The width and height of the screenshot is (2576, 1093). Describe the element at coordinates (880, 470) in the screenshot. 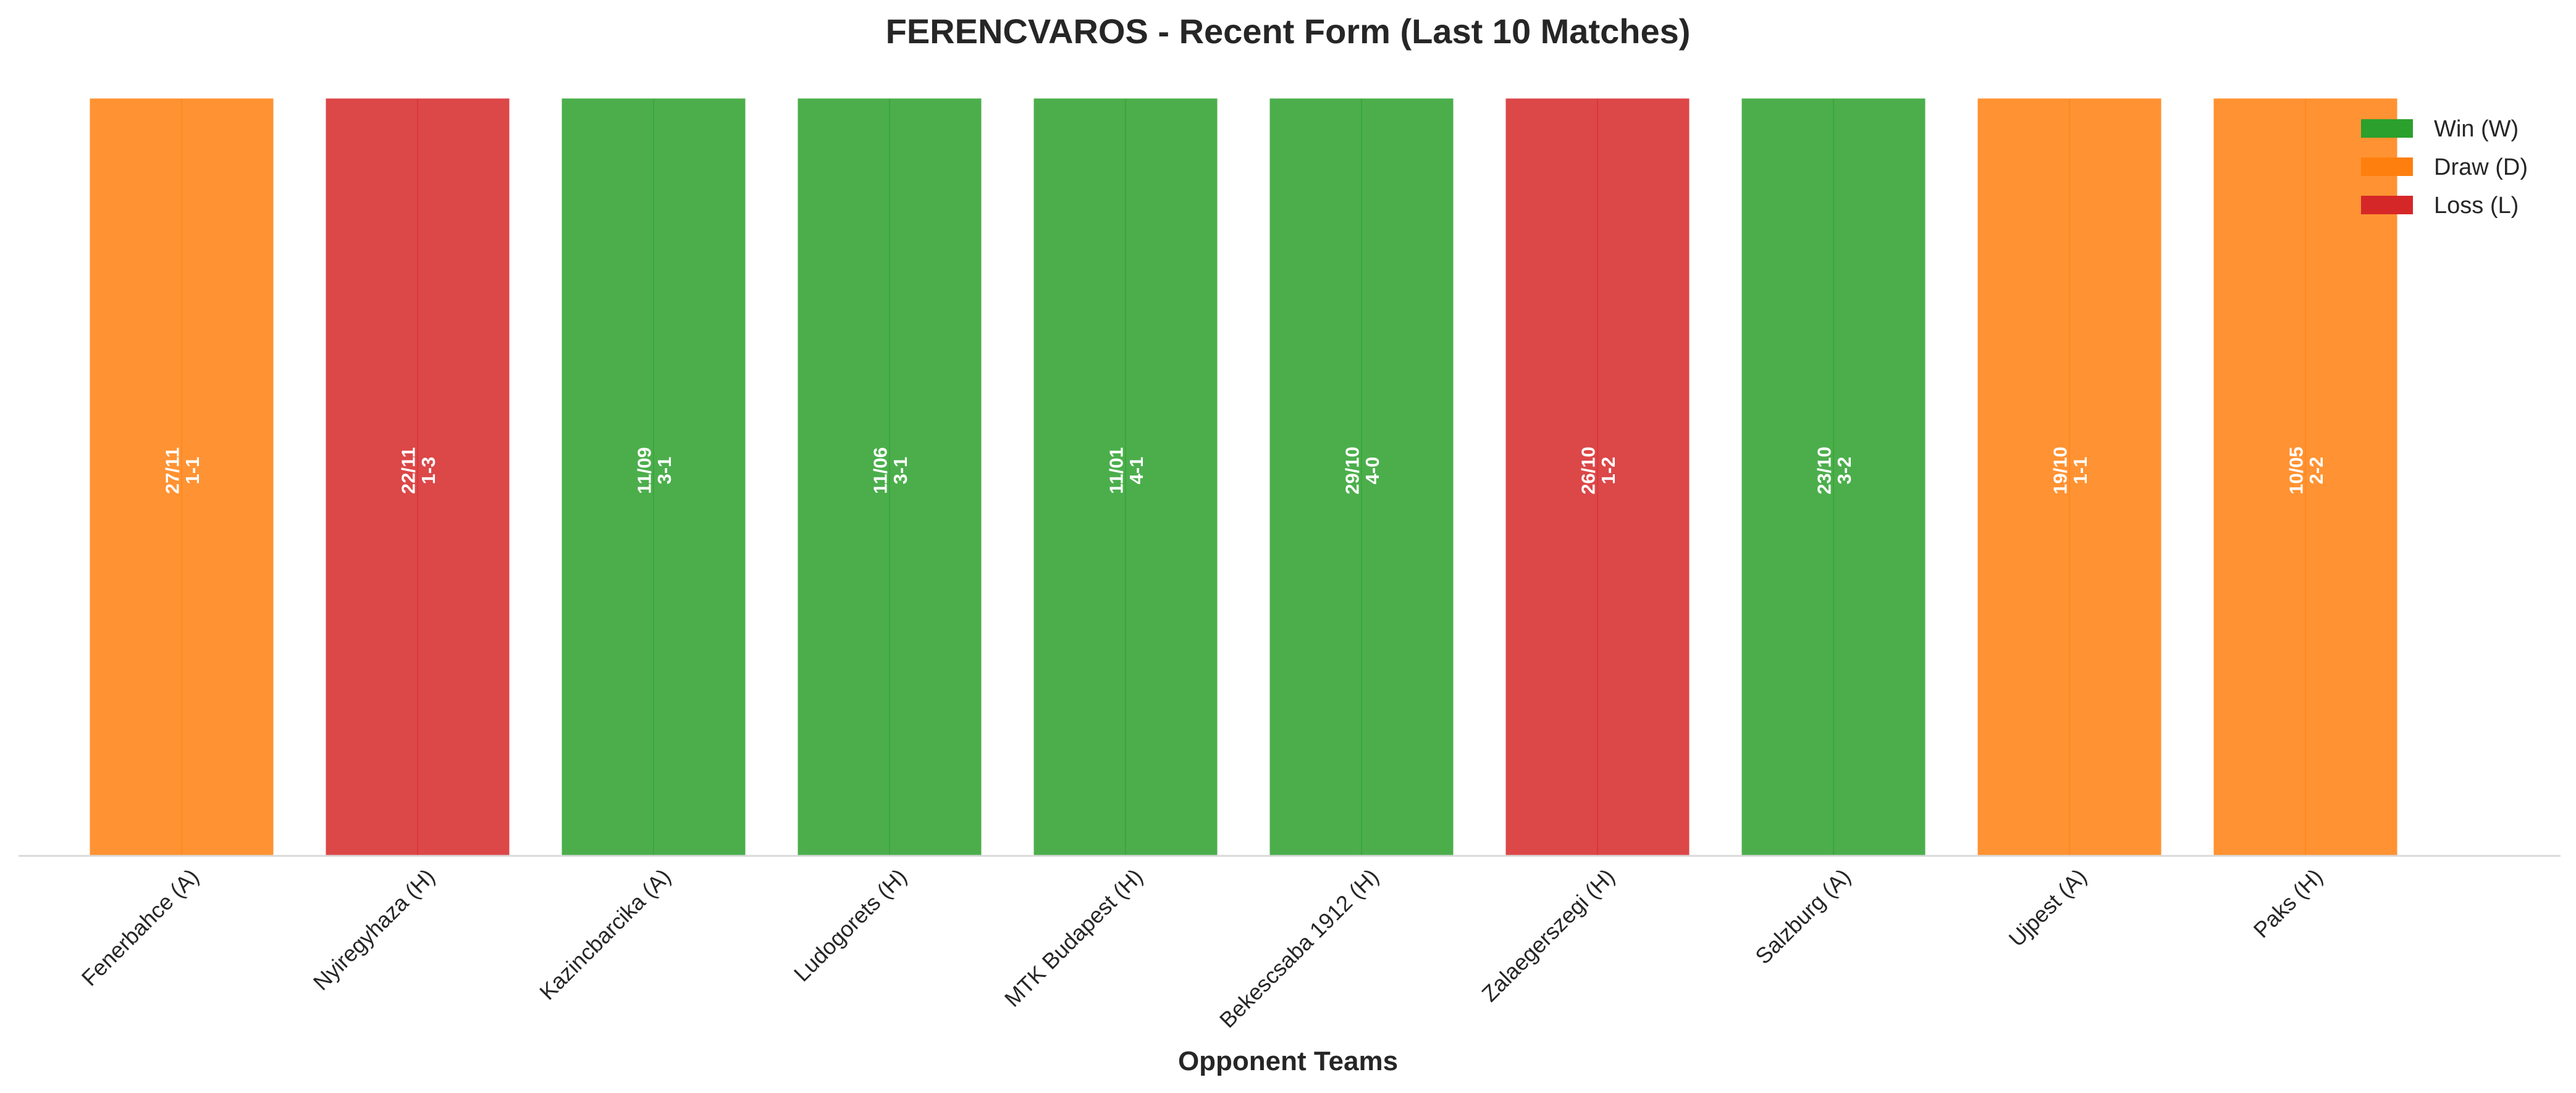

I see `bar-date-label: 11/06` at that location.